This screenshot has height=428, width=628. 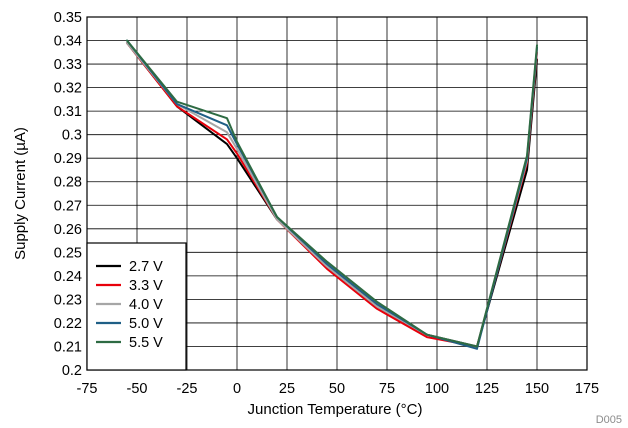 I want to click on y-tick-label: 0.32, so click(x=68, y=89).